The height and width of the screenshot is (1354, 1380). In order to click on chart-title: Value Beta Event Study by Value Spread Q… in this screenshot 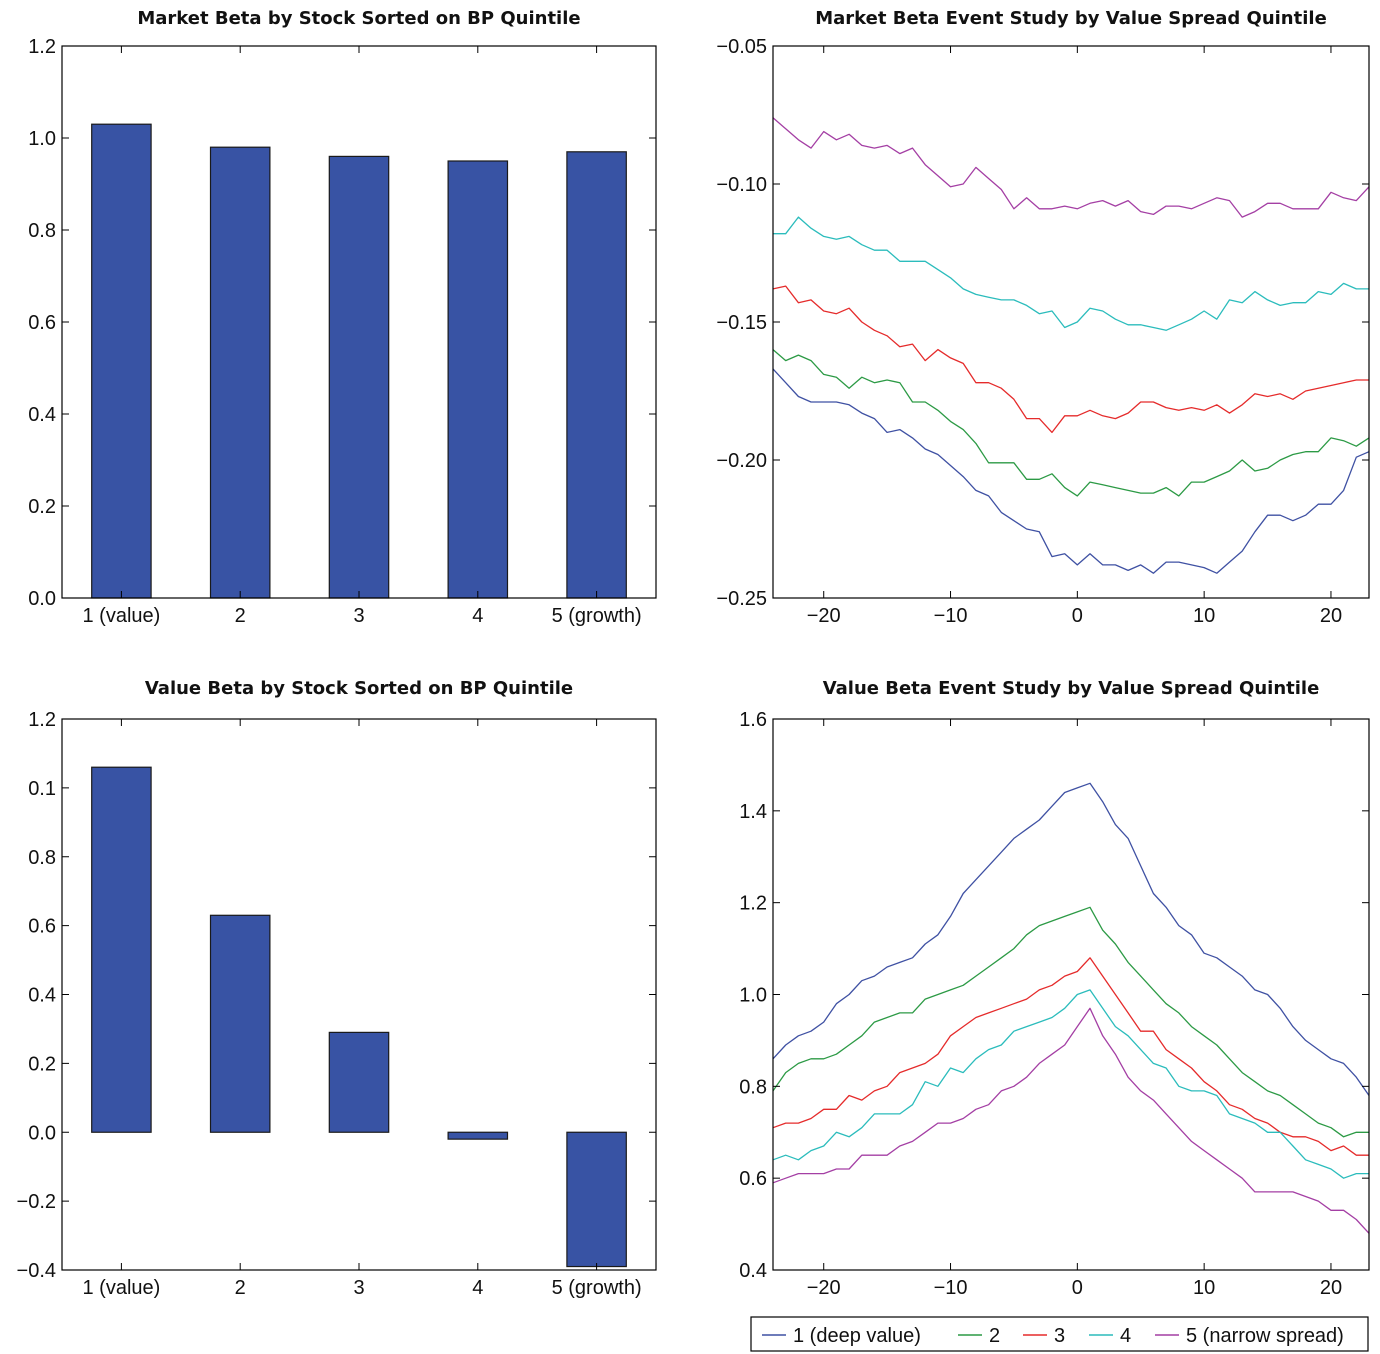, I will do `click(1071, 688)`.